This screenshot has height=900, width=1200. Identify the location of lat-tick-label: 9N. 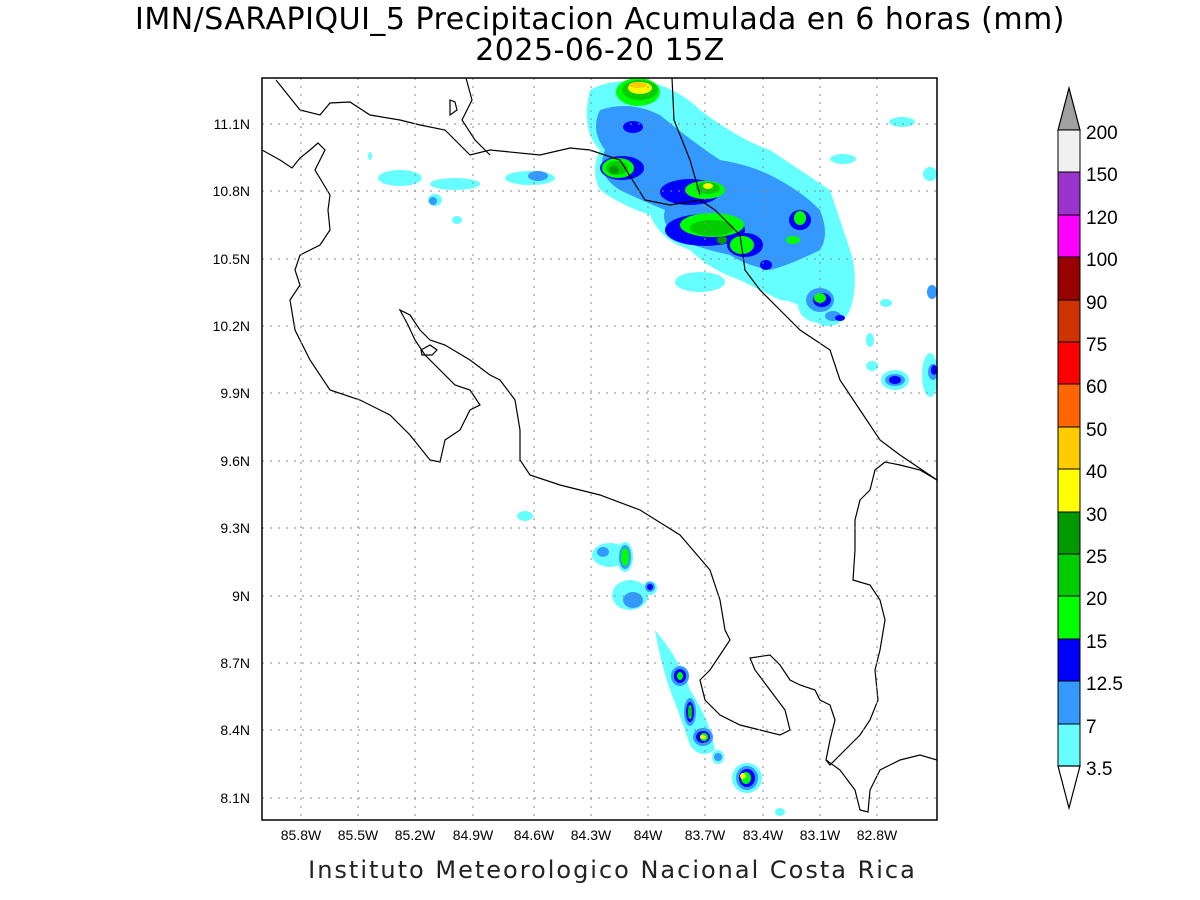
(241, 596).